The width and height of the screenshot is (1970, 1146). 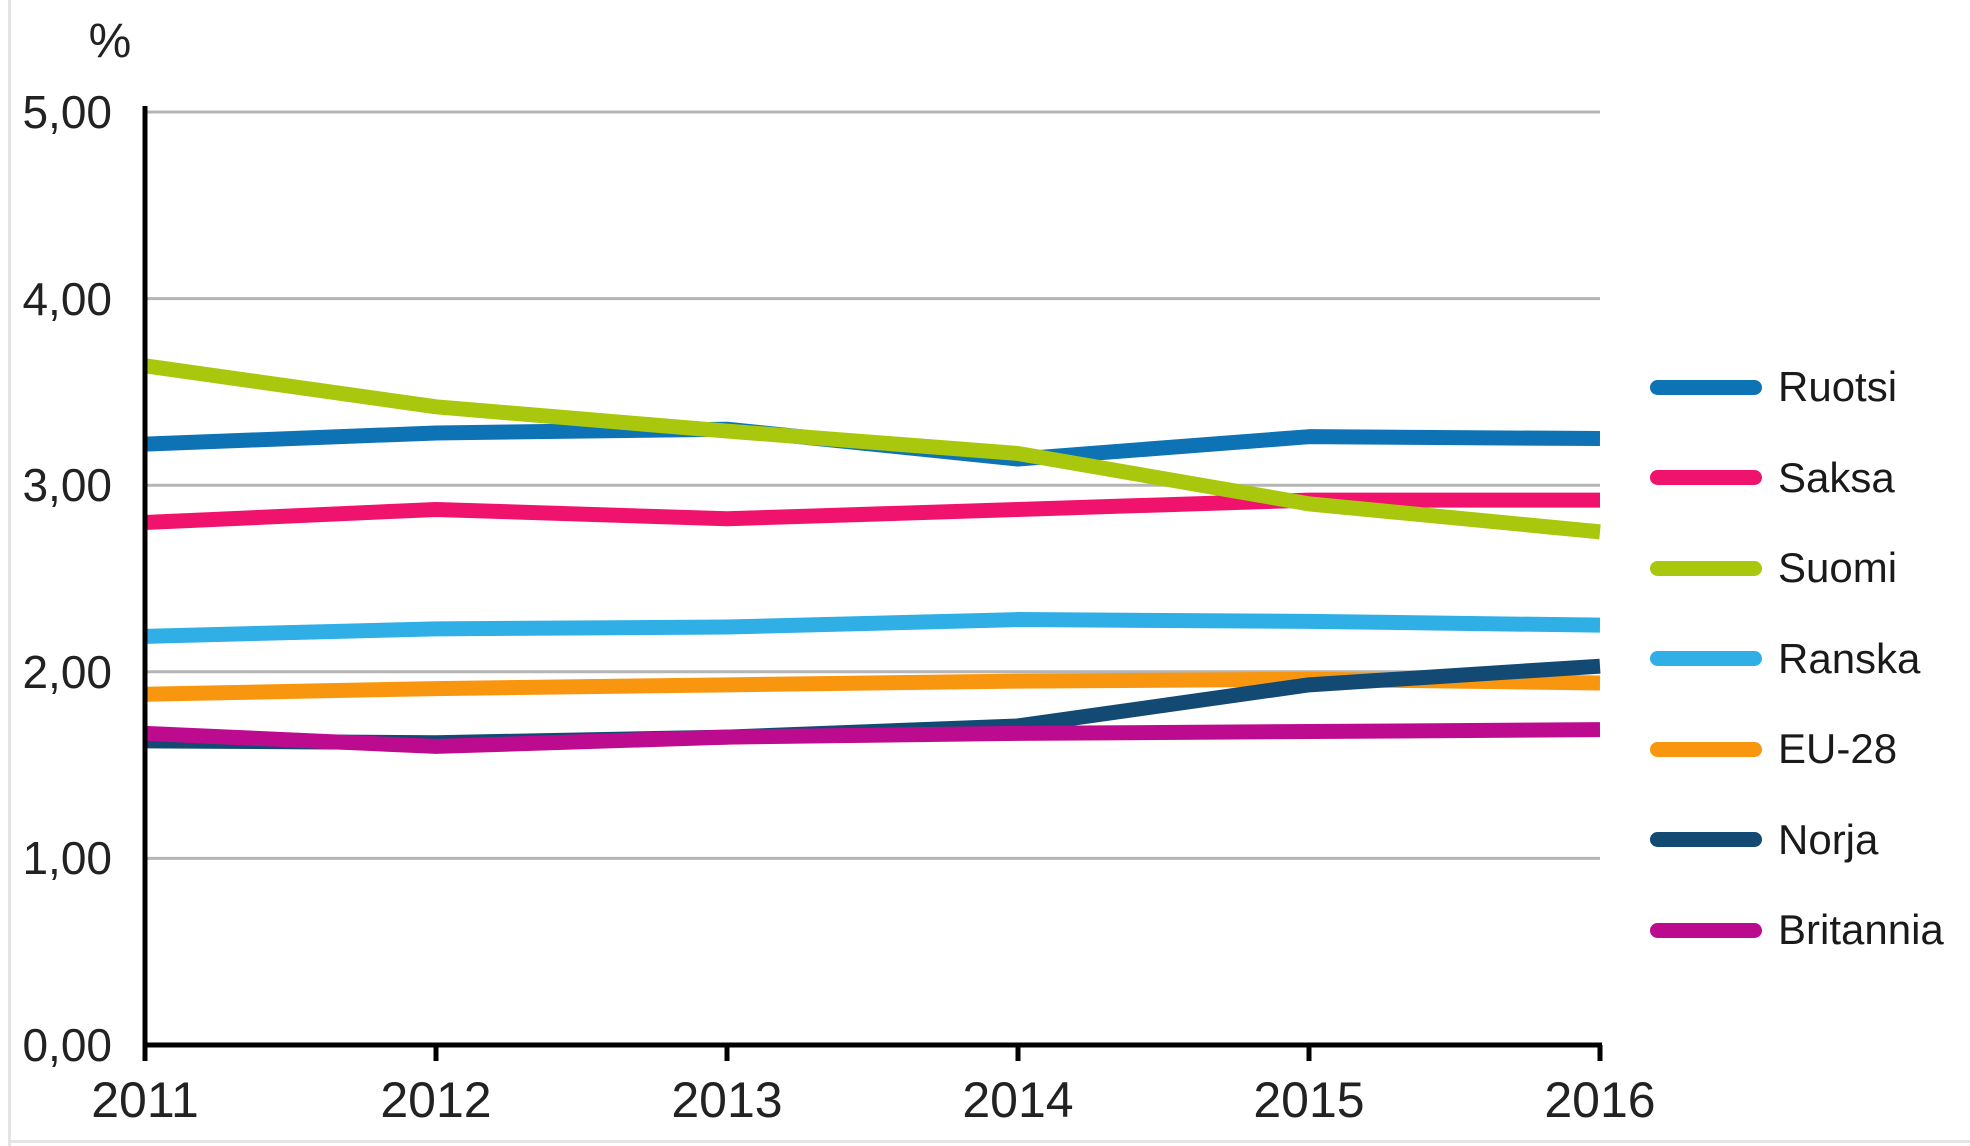 What do you see at coordinates (1764, 839) in the screenshot?
I see `legend-item-norja: Norja` at bounding box center [1764, 839].